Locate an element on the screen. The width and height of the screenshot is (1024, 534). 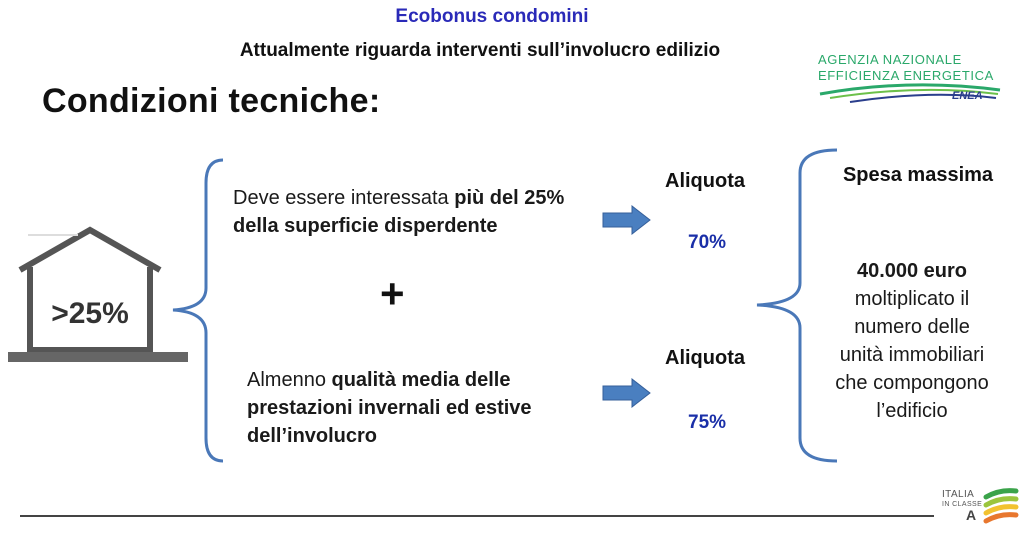
rate-2-label: Aliquota is located at coordinates (705, 358).